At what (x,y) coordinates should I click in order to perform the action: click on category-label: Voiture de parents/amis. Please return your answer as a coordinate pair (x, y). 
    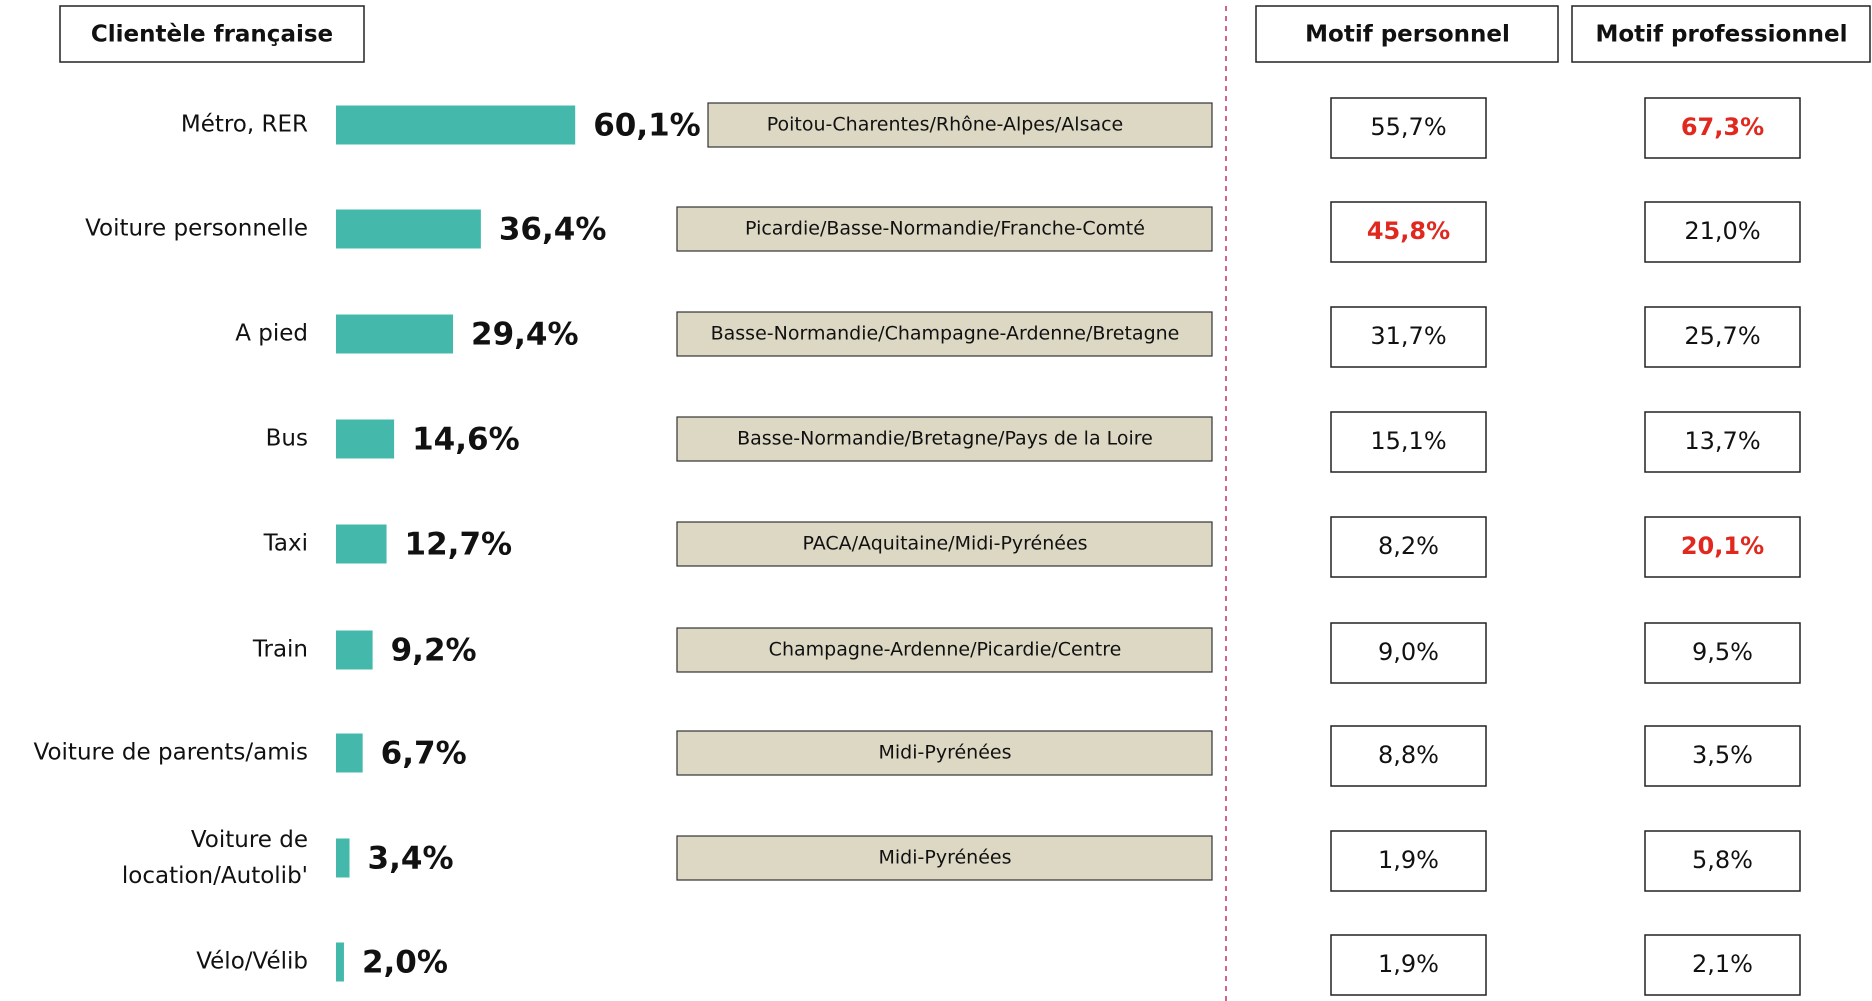
    Looking at the image, I should click on (171, 753).